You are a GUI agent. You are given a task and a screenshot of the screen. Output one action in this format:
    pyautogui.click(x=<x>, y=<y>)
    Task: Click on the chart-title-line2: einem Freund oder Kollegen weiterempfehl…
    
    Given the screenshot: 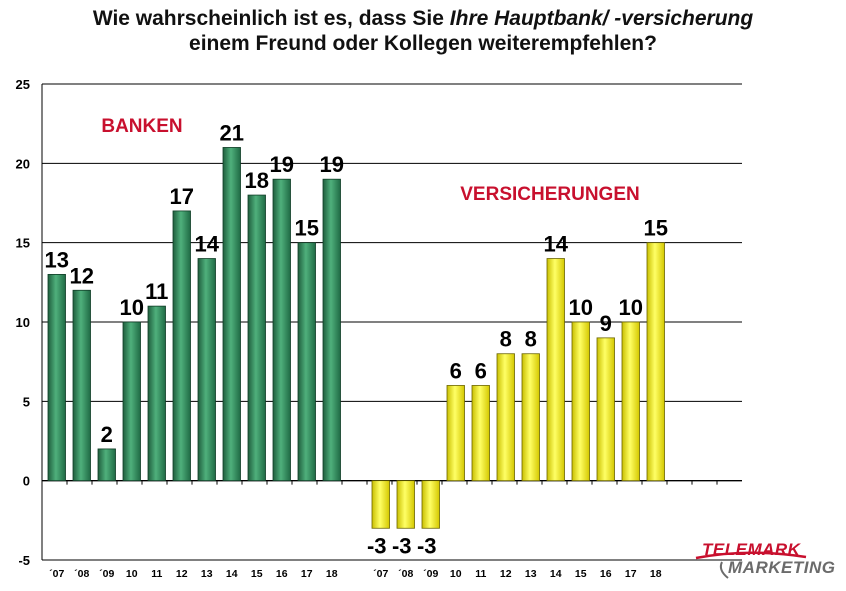 What is the action you would take?
    pyautogui.click(x=423, y=43)
    